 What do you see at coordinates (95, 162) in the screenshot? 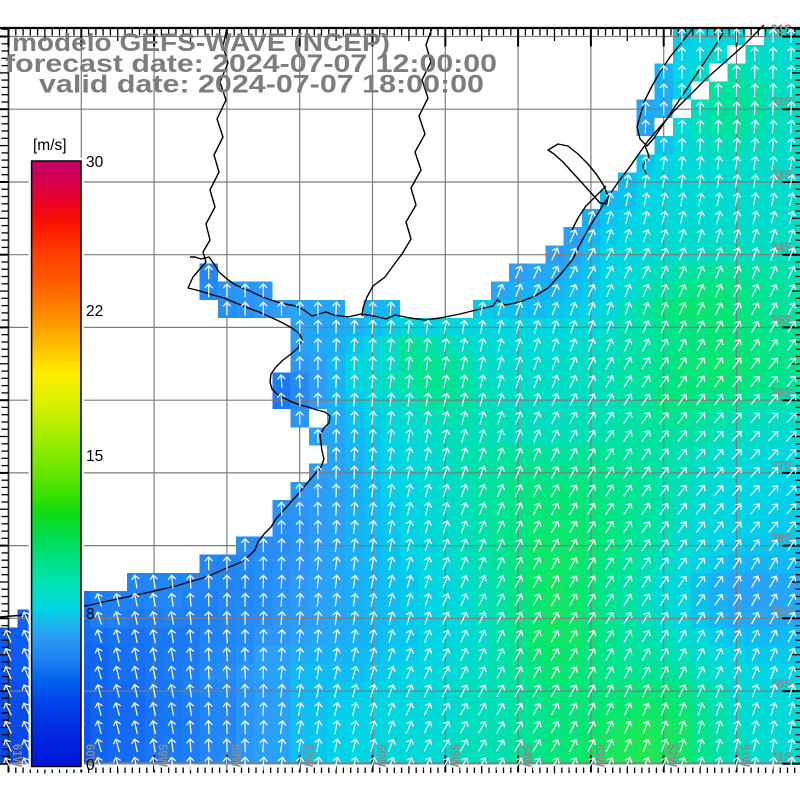
I see `svg-text: 30` at bounding box center [95, 162].